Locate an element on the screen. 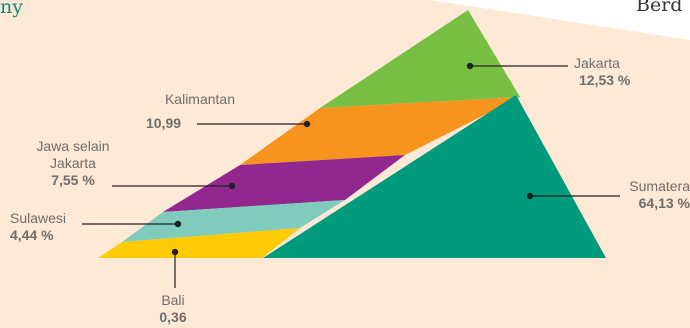 This screenshot has width=690, height=328. label-kalimantan-value: 10,99 is located at coordinates (164, 123).